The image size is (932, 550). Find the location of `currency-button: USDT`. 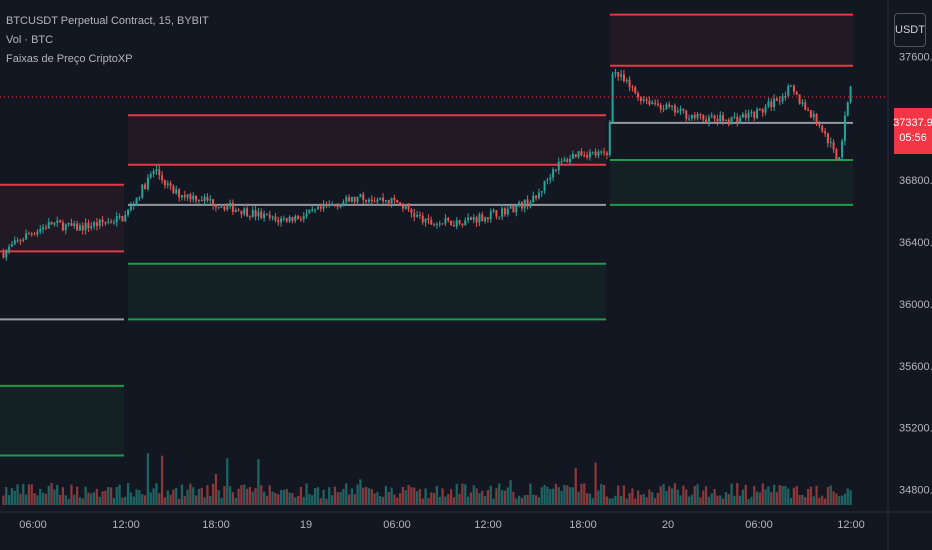

currency-button: USDT is located at coordinates (910, 30).